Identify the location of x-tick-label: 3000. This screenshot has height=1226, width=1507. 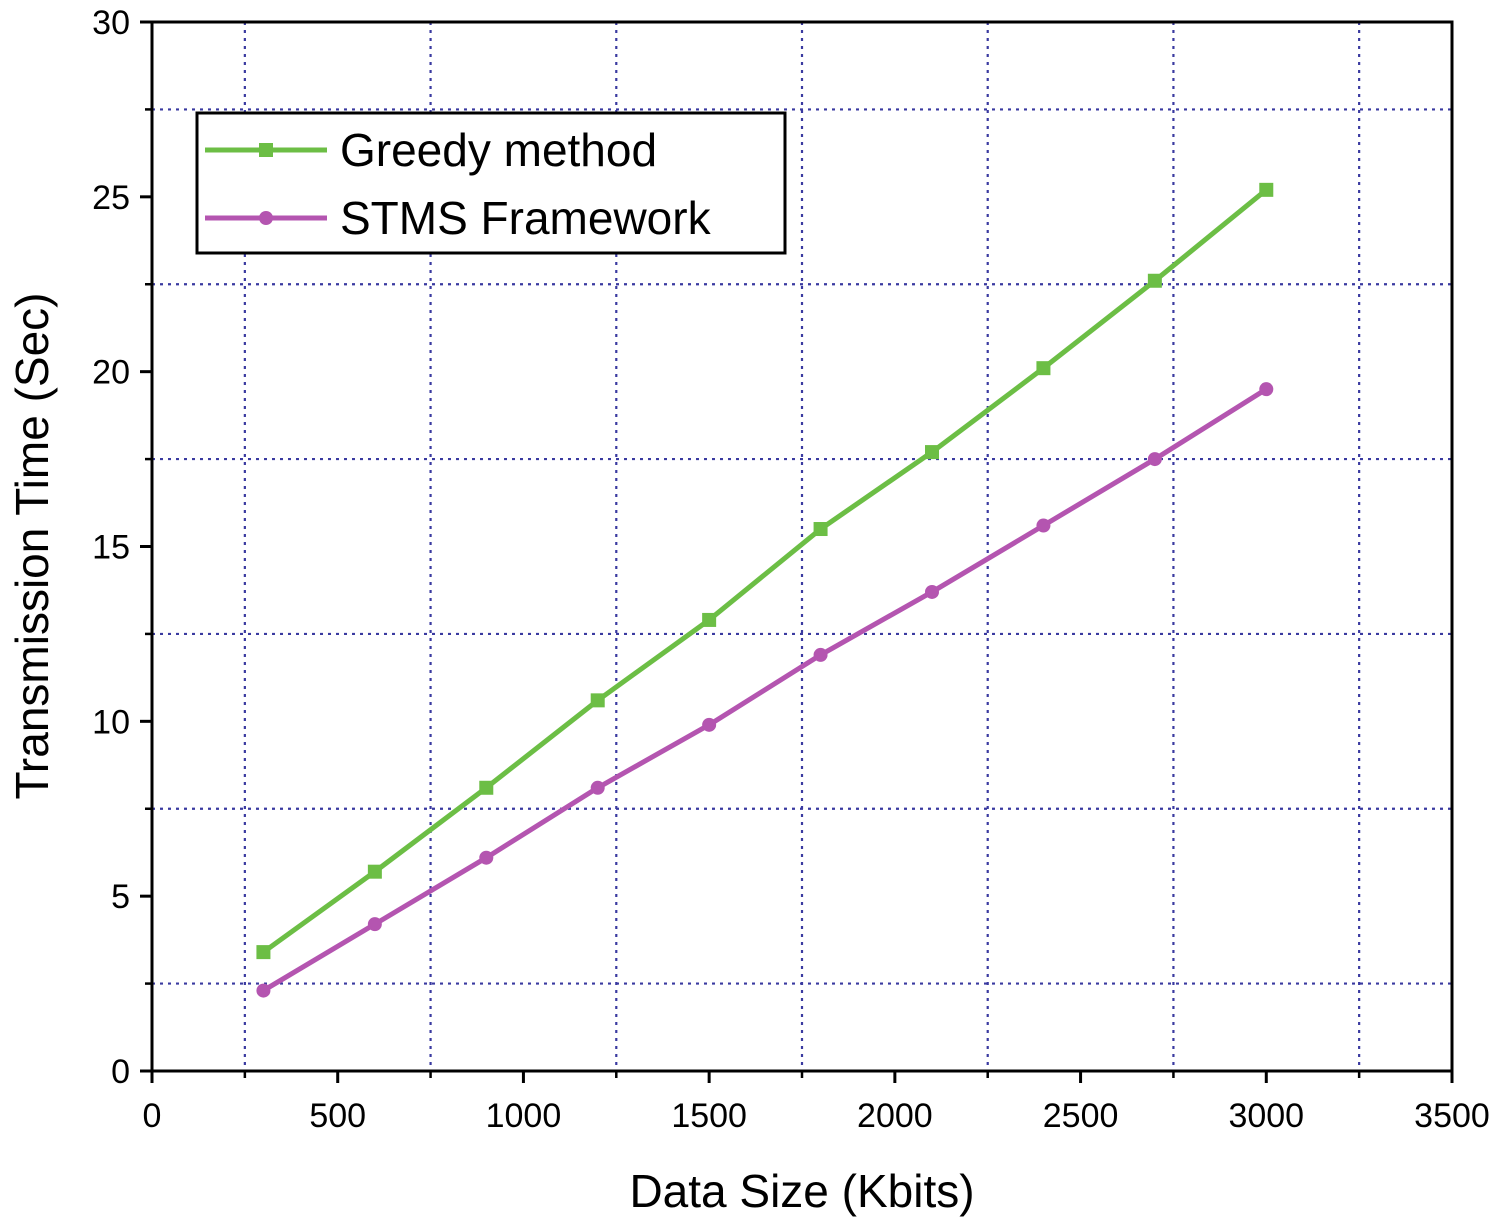
(1266, 1116).